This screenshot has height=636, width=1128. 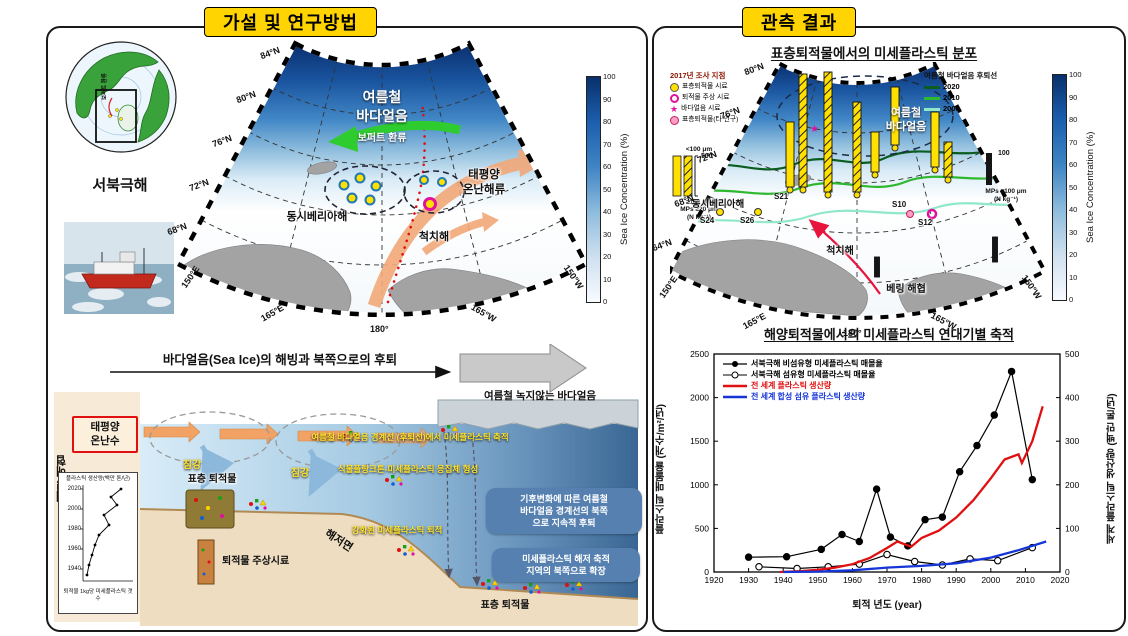 What do you see at coordinates (408, 469) in the screenshot?
I see `aggregation-label: 식물플랑크톤-미세플라스틱 응집체 형성` at bounding box center [408, 469].